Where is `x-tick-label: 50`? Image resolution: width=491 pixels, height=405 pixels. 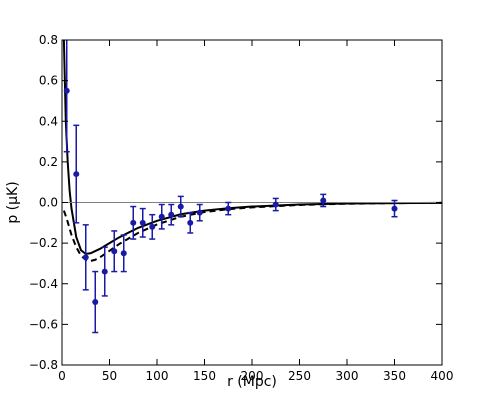 x-tick-label: 50 is located at coordinates (109, 376).